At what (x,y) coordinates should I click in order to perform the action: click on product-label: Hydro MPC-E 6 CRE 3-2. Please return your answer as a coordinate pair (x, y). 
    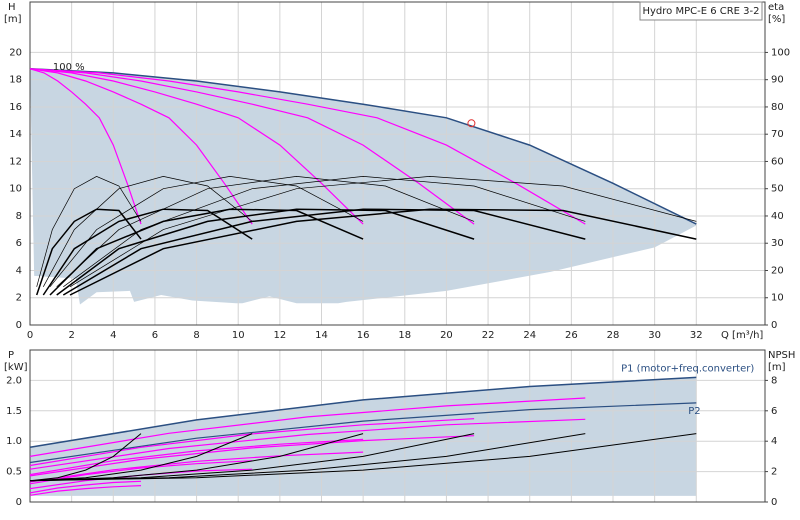
    Looking at the image, I should click on (700, 11).